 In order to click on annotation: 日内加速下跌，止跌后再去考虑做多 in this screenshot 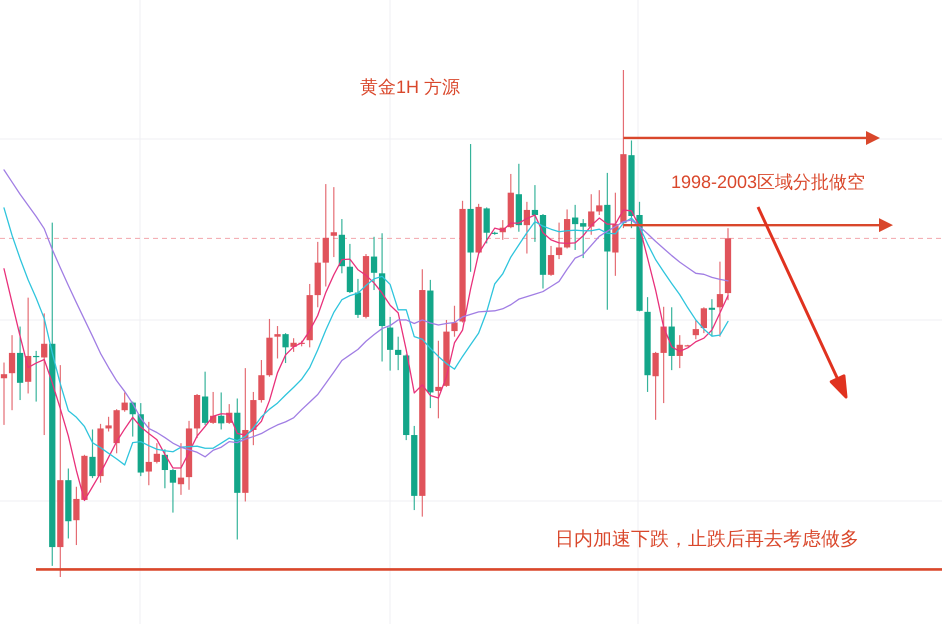, I will do `click(707, 539)`.